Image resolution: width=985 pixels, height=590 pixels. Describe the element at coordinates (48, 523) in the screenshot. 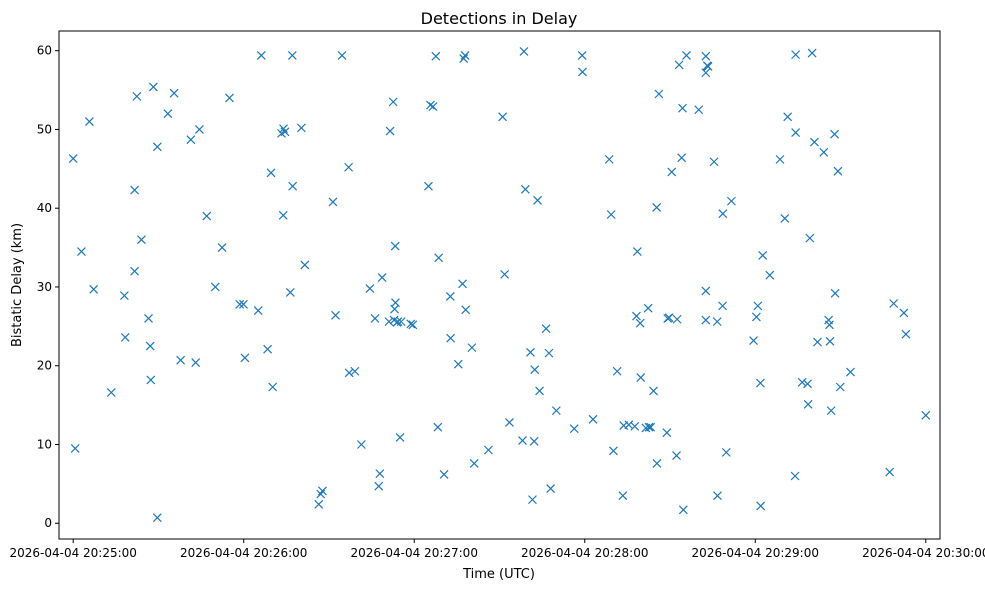

I see `y-tick-label: 0` at that location.